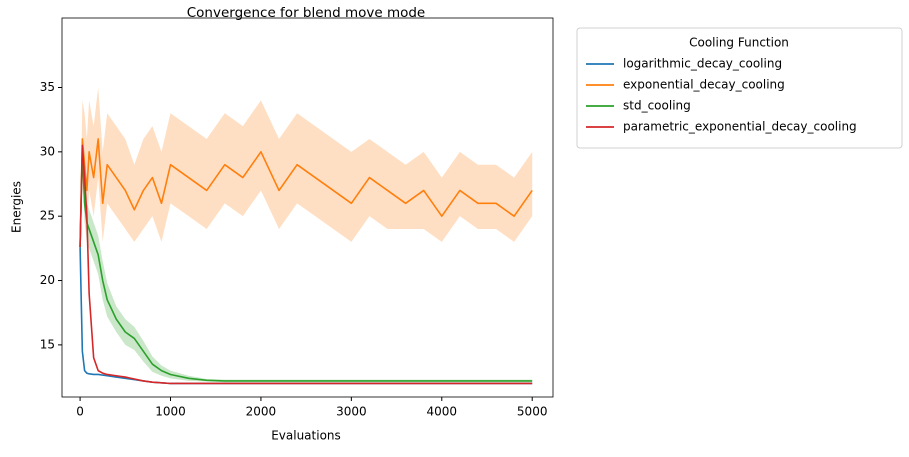 Image resolution: width=909 pixels, height=457 pixels. I want to click on x-tick-label: 2000, so click(261, 412).